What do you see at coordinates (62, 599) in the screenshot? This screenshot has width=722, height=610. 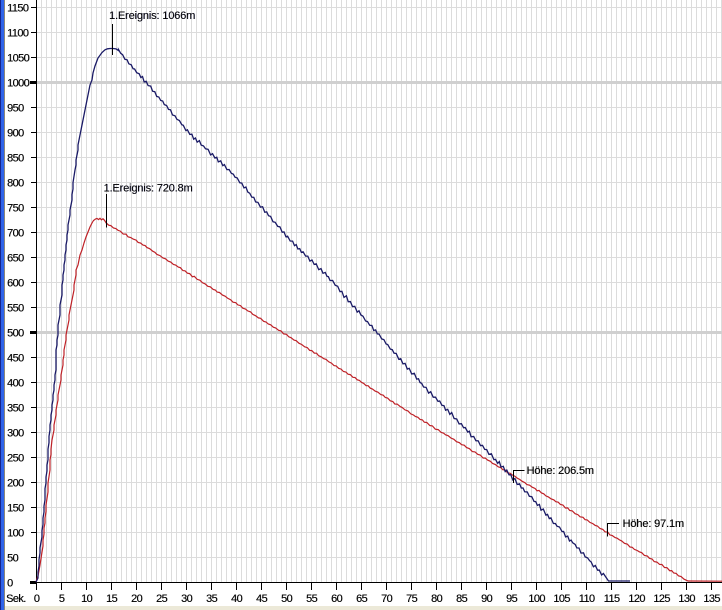 I see `svg-text: 5` at bounding box center [62, 599].